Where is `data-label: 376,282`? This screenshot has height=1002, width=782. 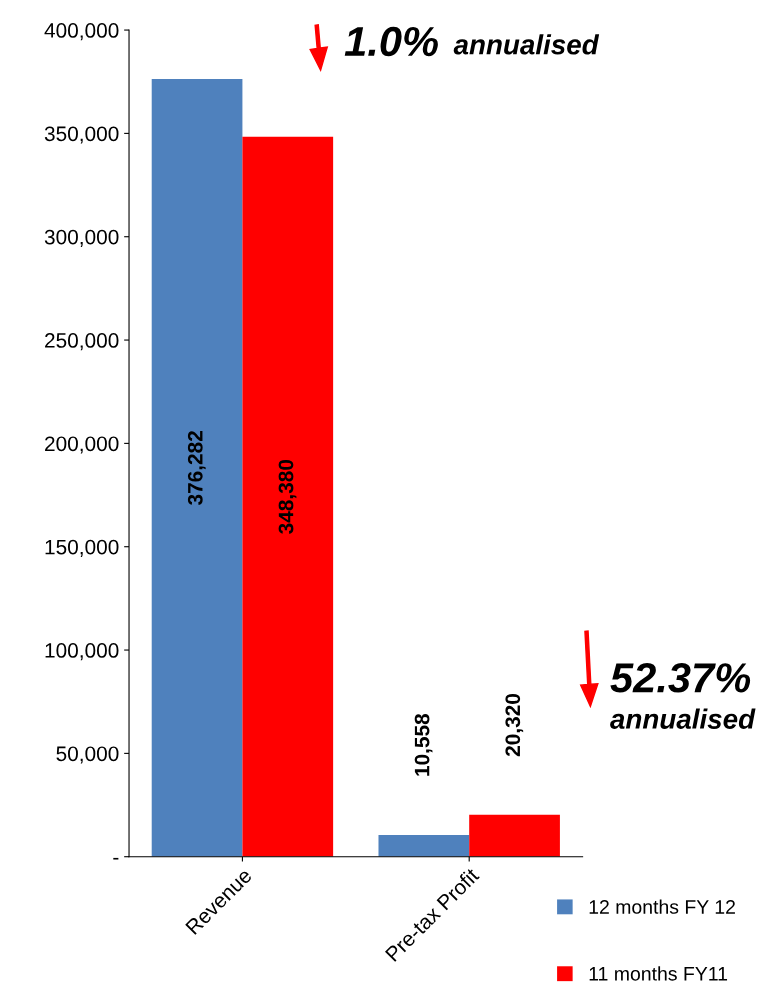
data-label: 376,282 is located at coordinates (196, 468).